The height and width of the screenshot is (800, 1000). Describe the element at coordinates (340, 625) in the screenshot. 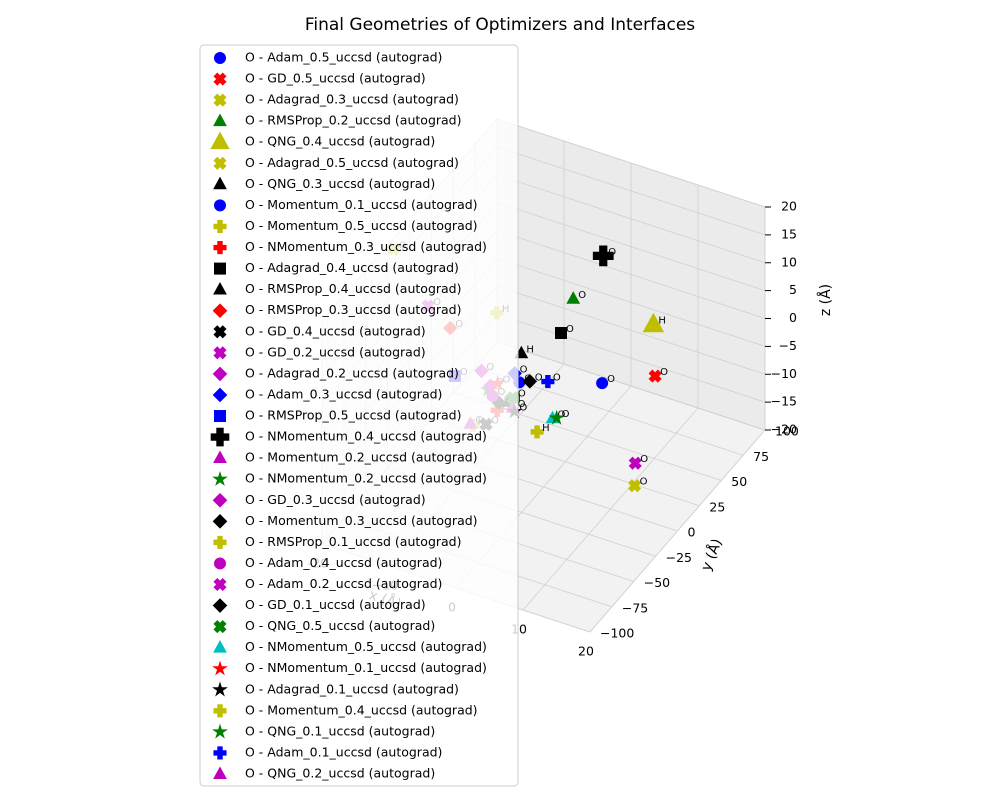

I see `legend-label: O - QNG_0.5_uccsd (autograd)` at that location.